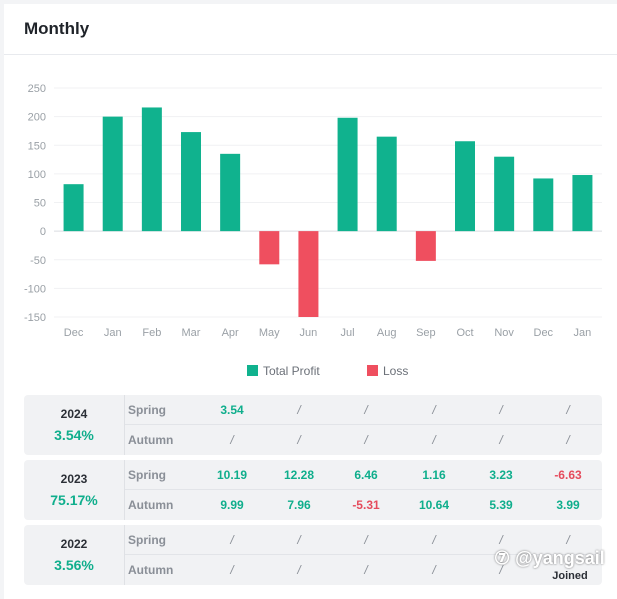  I want to click on x-tick-label: May, so click(269, 333).